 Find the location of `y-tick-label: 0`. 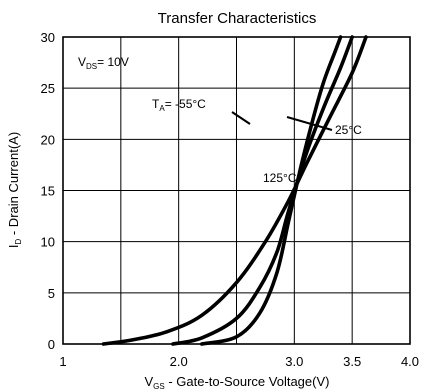

y-tick-label: 0 is located at coordinates (51, 344).